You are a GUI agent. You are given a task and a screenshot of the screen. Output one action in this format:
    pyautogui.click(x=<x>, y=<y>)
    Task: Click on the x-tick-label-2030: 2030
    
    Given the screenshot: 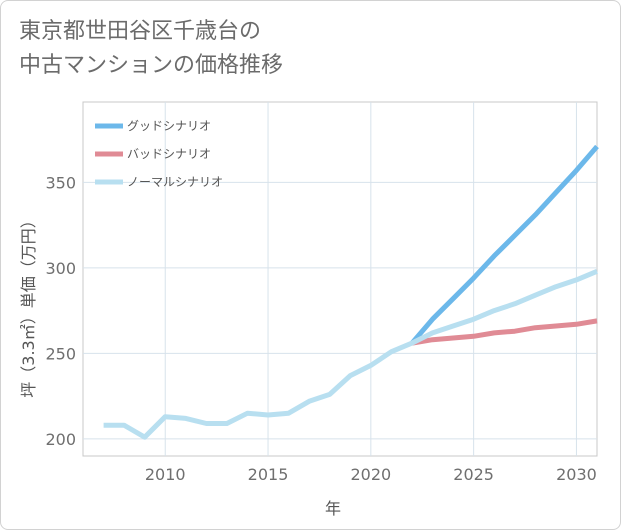 What is the action you would take?
    pyautogui.click(x=576, y=474)
    